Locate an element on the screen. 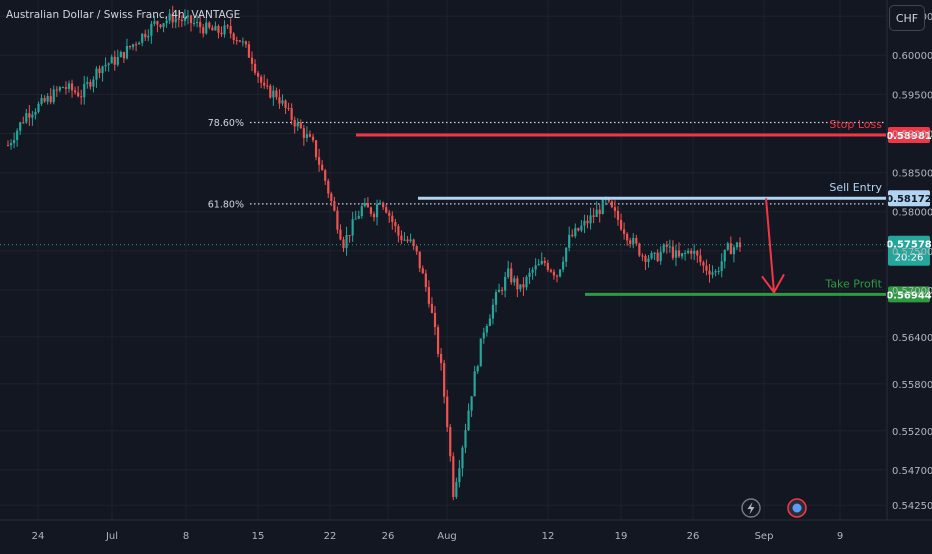 The width and height of the screenshot is (932, 554). bottom-icons is located at coordinates (774, 508).